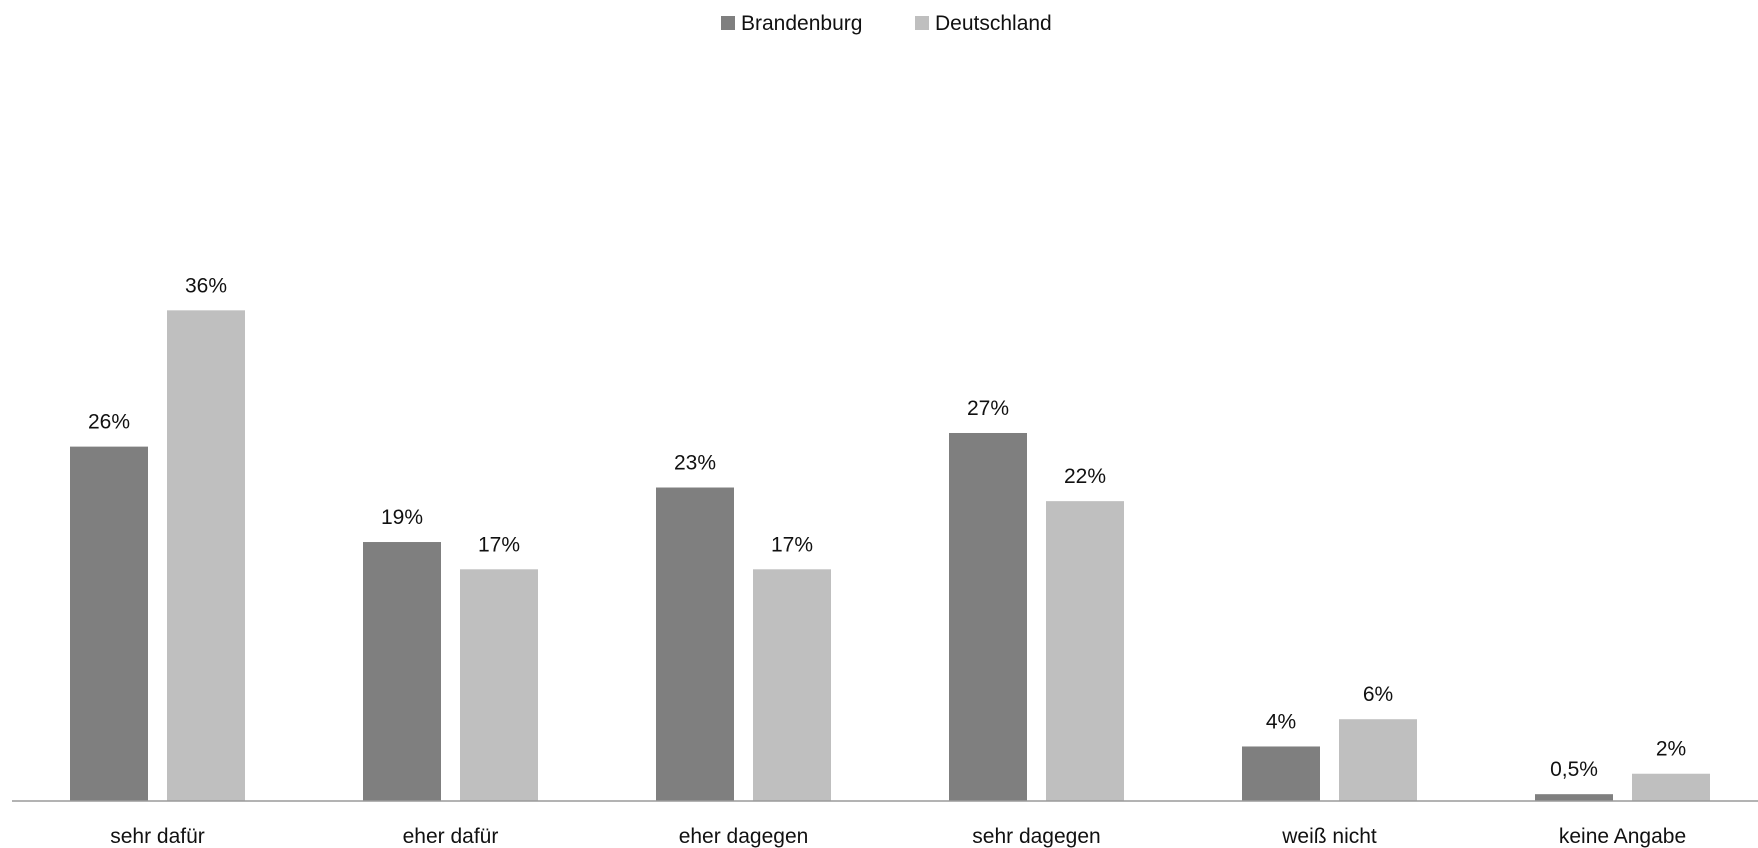 The width and height of the screenshot is (1758, 848). What do you see at coordinates (109, 422) in the screenshot?
I see `value-label-brandenburg-0: 26%` at bounding box center [109, 422].